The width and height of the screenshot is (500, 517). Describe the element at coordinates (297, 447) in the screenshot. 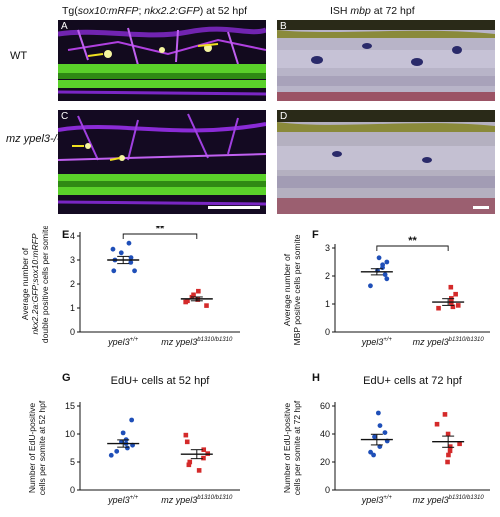

I see `y-axis-label: cells per somite at 72 hpf` at that location.